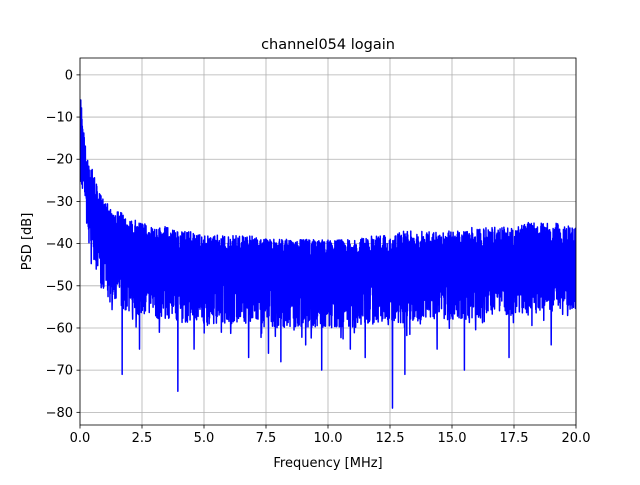 This screenshot has width=640, height=485. I want to click on x-tick-label: 5.0, so click(204, 438).